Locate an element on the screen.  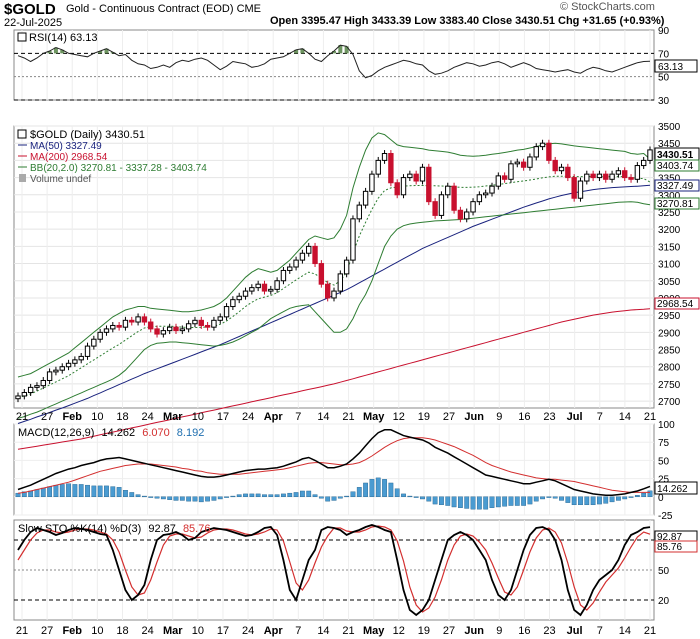
rsi-line is located at coordinates (334, 61).